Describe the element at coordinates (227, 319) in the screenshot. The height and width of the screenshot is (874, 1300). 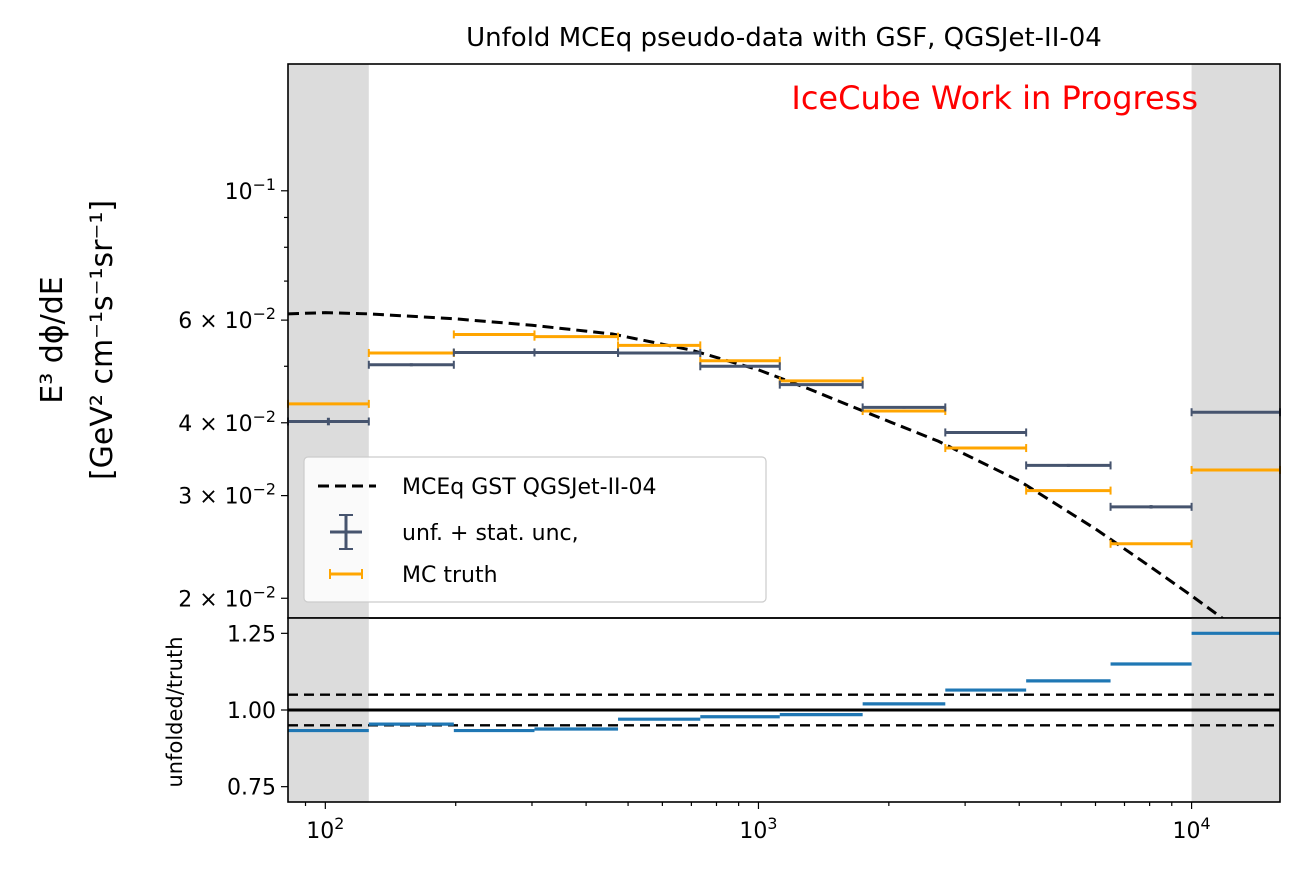
I see `top-ytick-label-1: 6 × 10⁻²` at that location.